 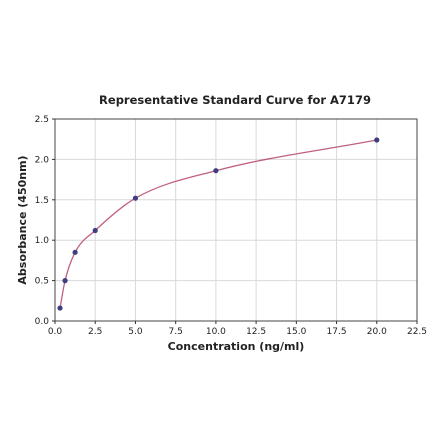 I want to click on y-tick-label: 0.0, so click(x=42, y=322).